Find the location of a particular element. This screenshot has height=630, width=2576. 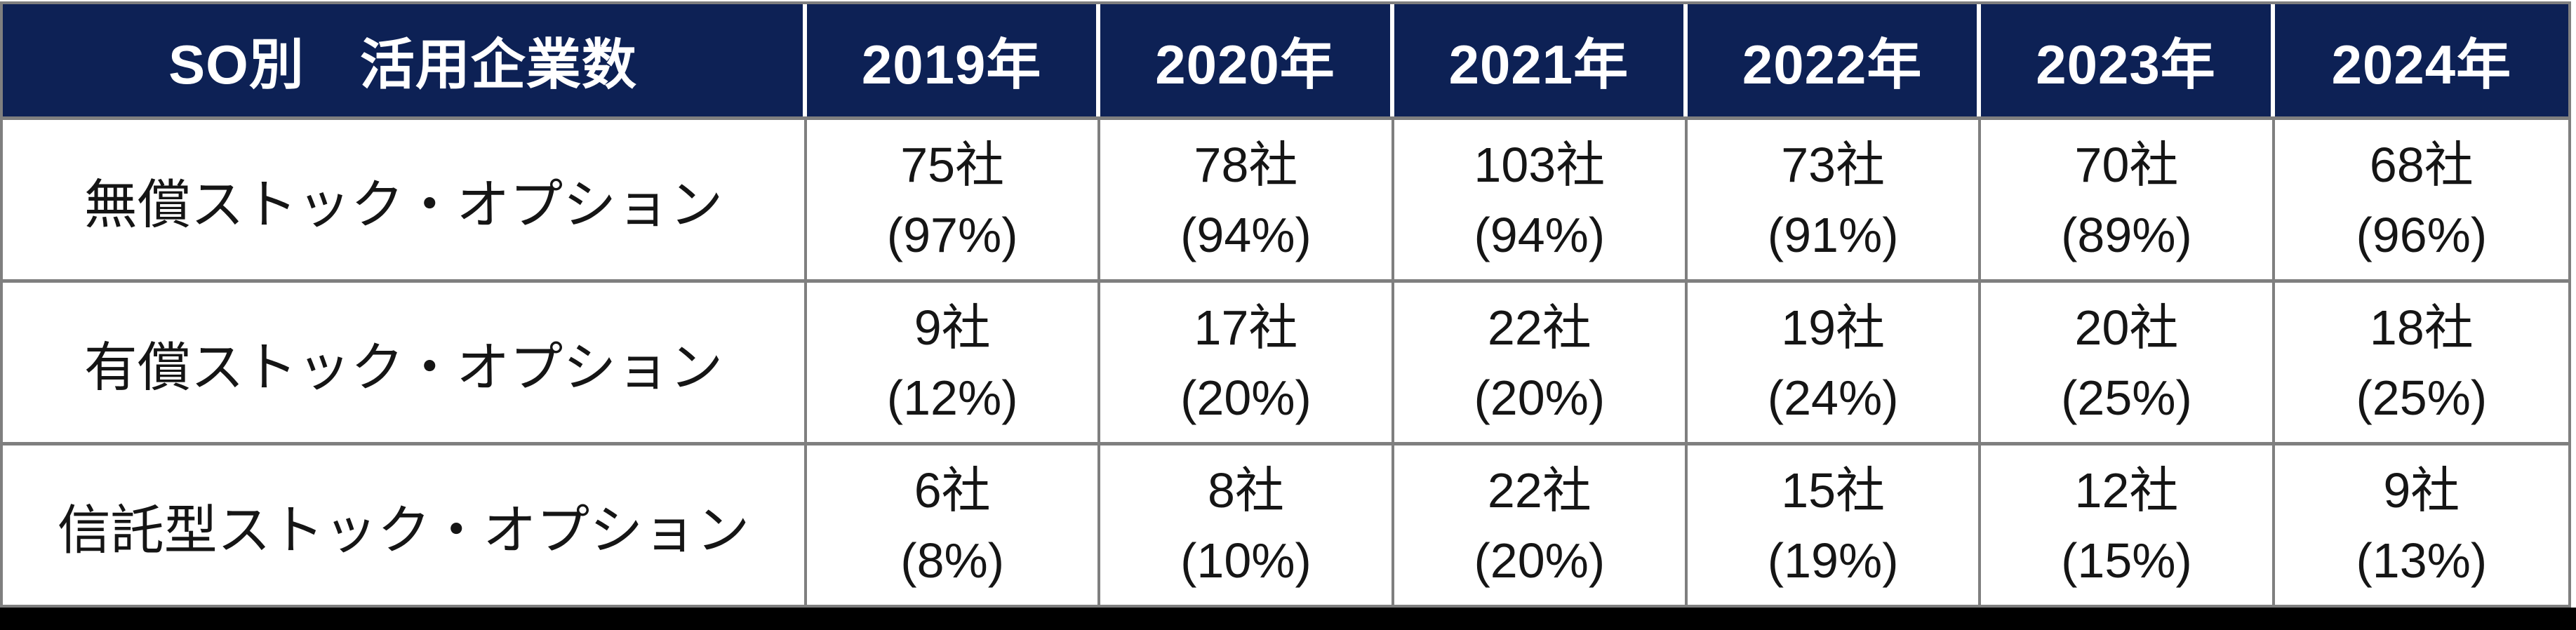

percentage: (24%) is located at coordinates (1833, 397).